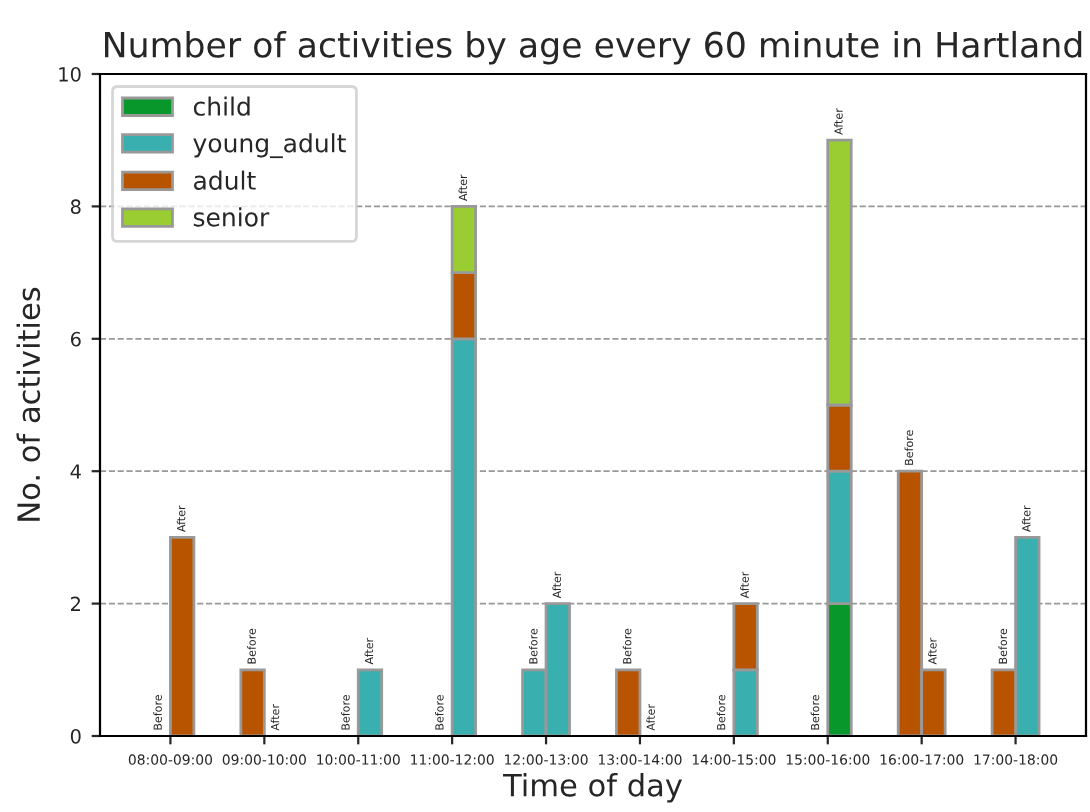 The image size is (1090, 812). I want to click on legend-label: senior, so click(231, 217).